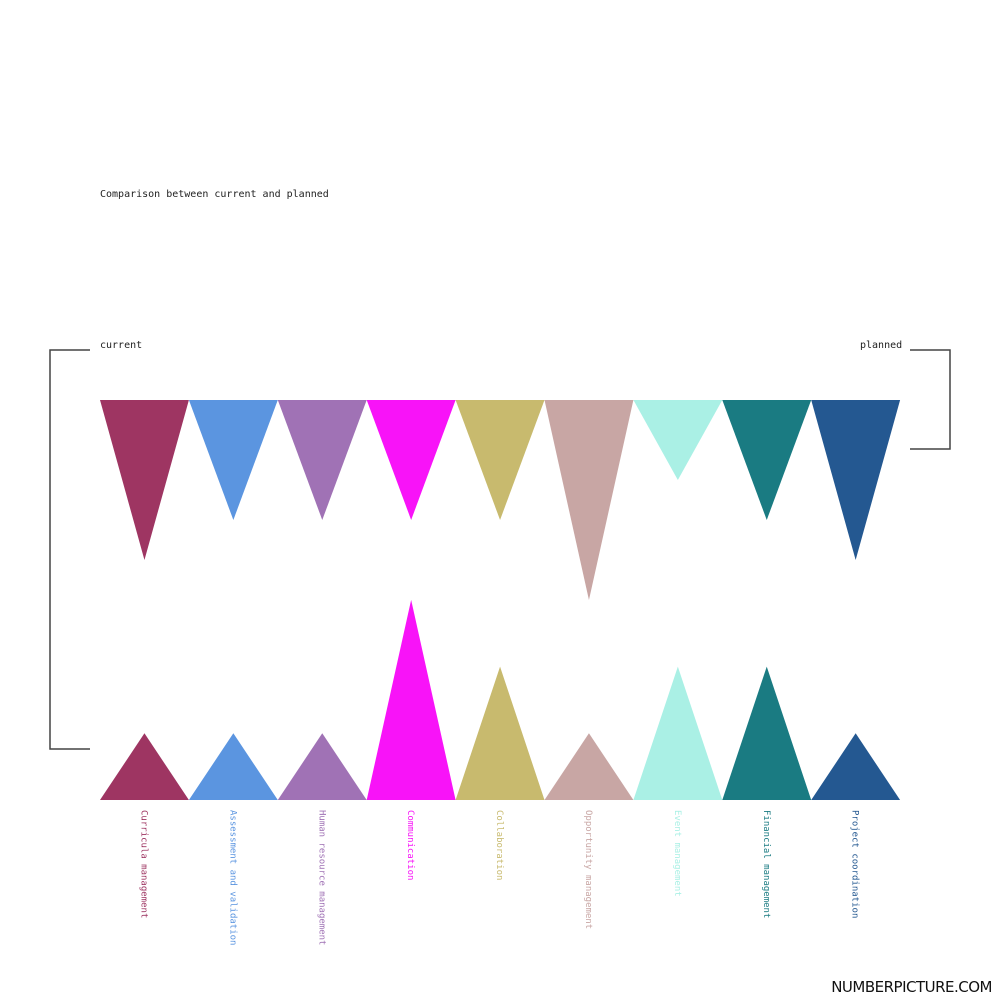 This screenshot has width=1000, height=1000. What do you see at coordinates (214, 194) in the screenshot?
I see `chart-title: Comparison between current and planned` at bounding box center [214, 194].